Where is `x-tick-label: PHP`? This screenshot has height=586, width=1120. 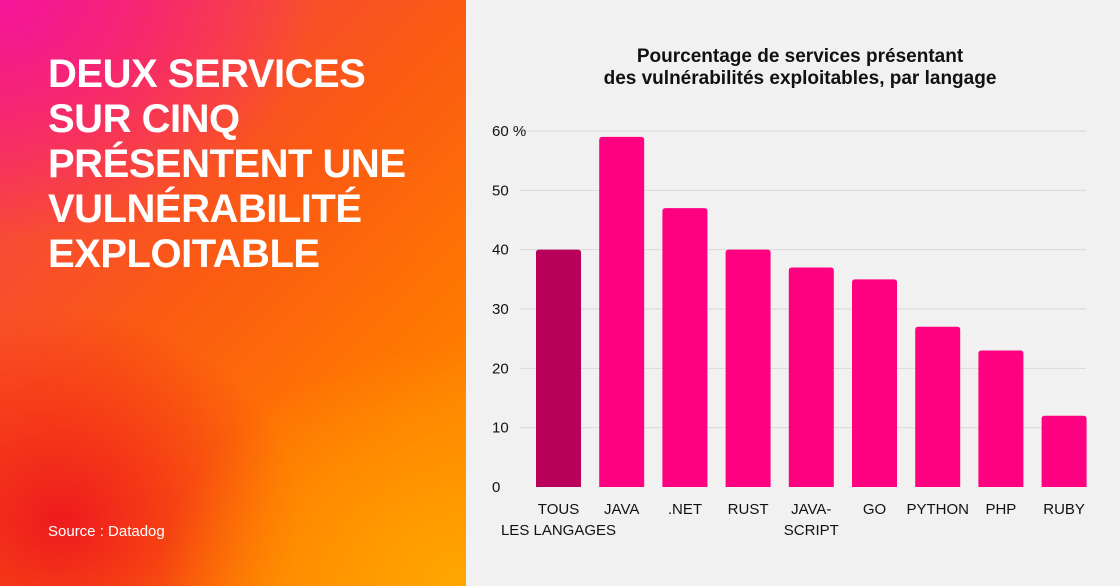 x-tick-label: PHP is located at coordinates (1000, 509).